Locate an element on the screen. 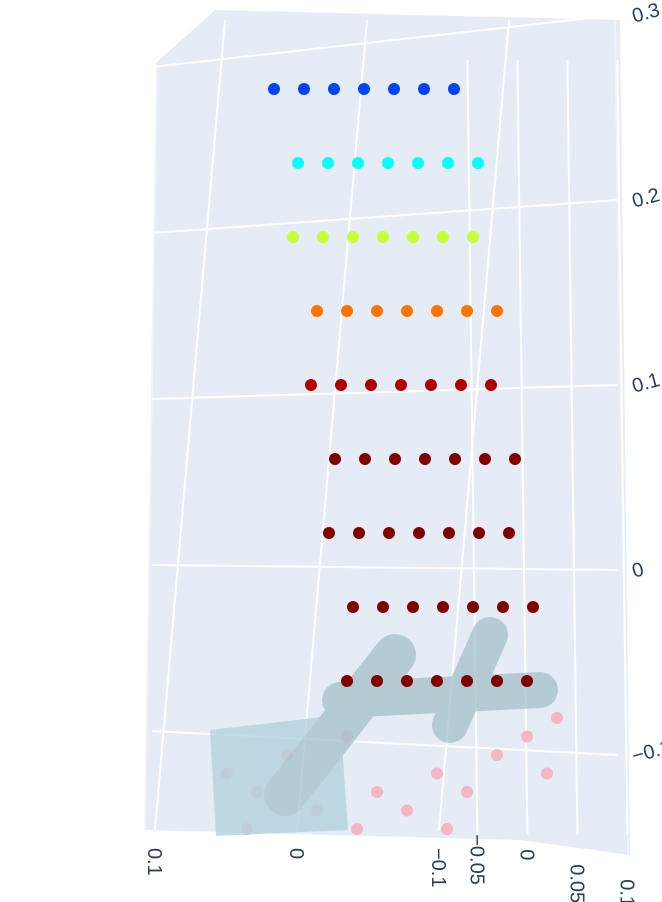 This screenshot has width=662, height=902. x-tick-label: 0 is located at coordinates (296, 853).